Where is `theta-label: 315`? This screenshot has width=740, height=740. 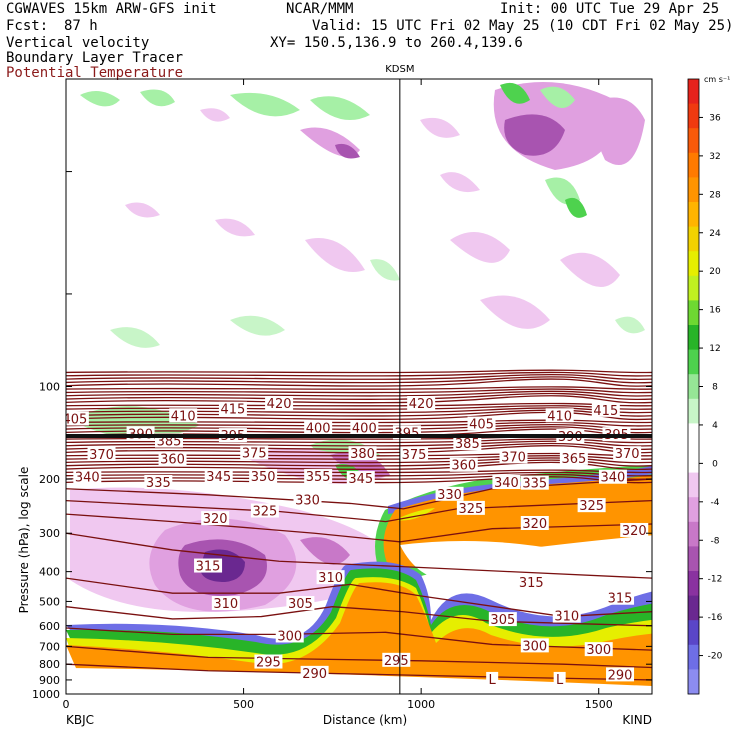 theta-label: 315 is located at coordinates (531, 583).